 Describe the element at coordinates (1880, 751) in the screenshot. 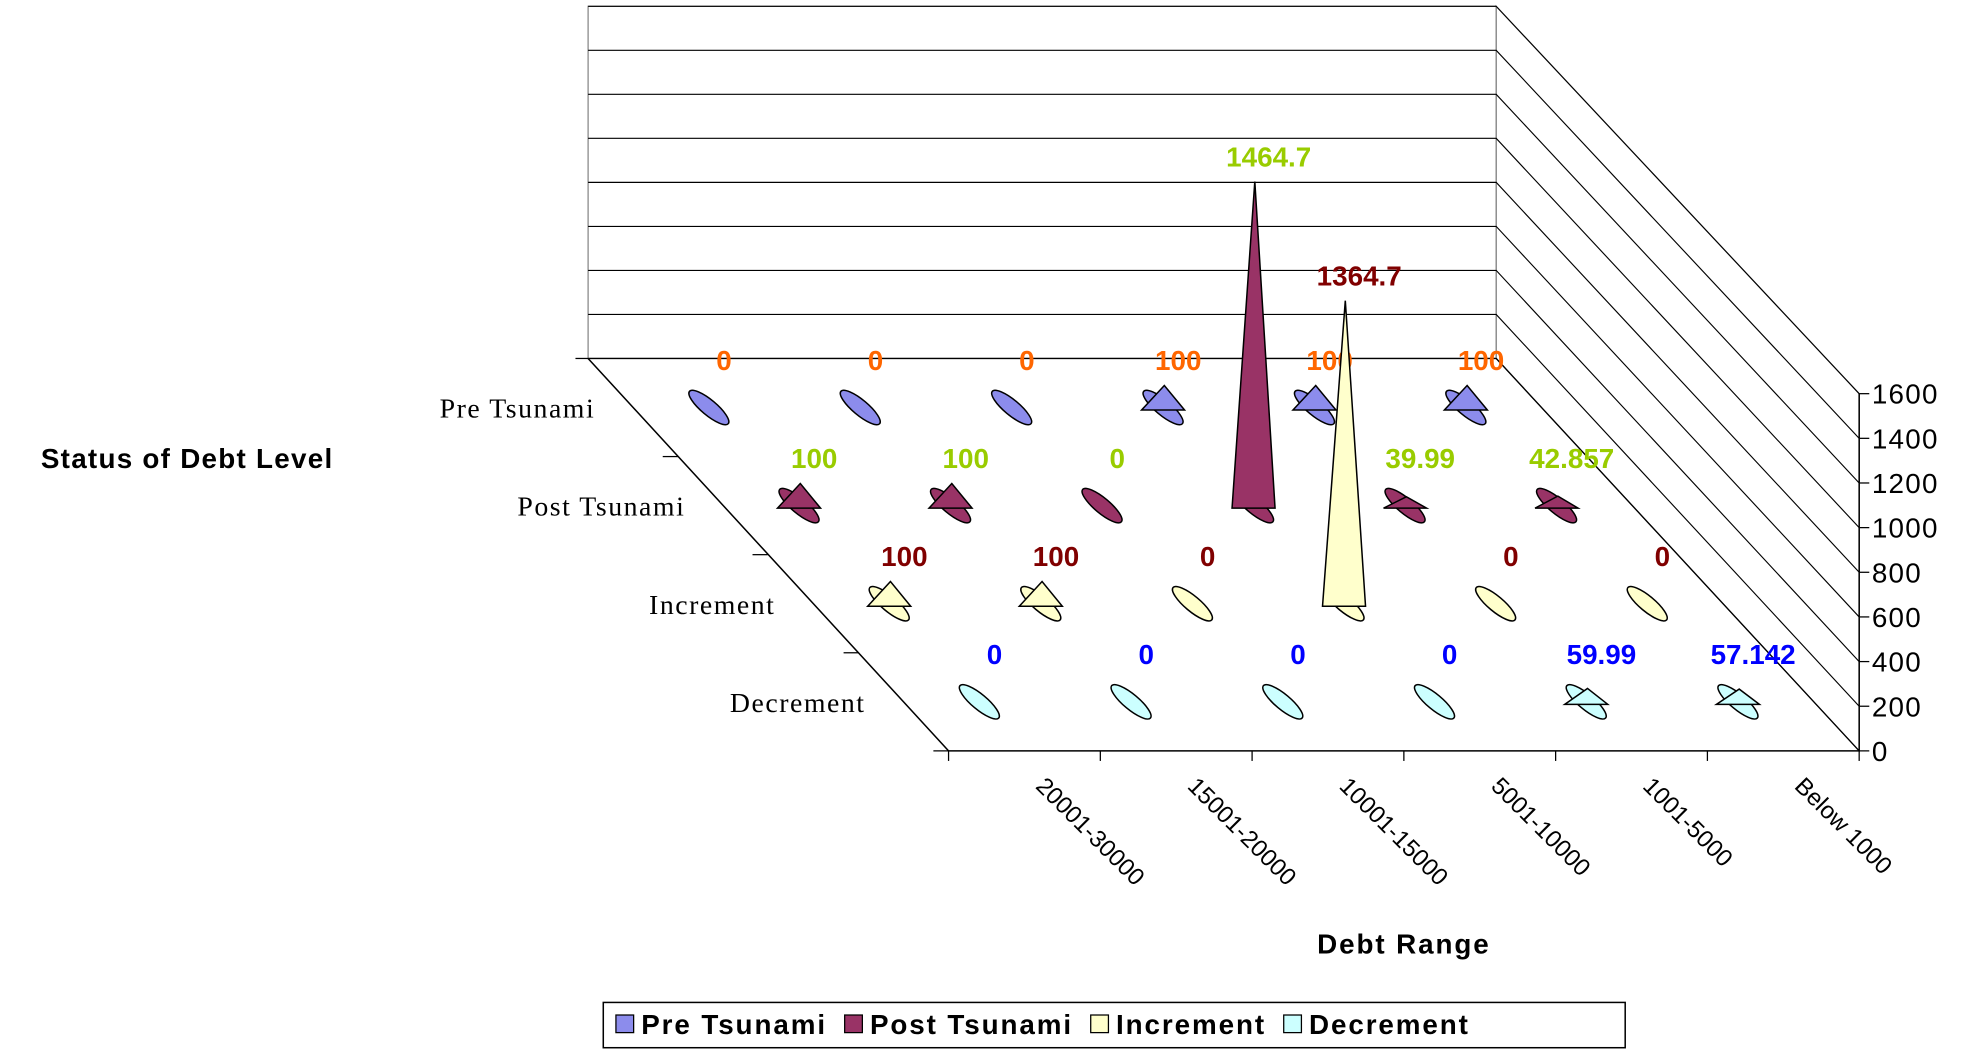

I see `z-tick-label: 0` at that location.